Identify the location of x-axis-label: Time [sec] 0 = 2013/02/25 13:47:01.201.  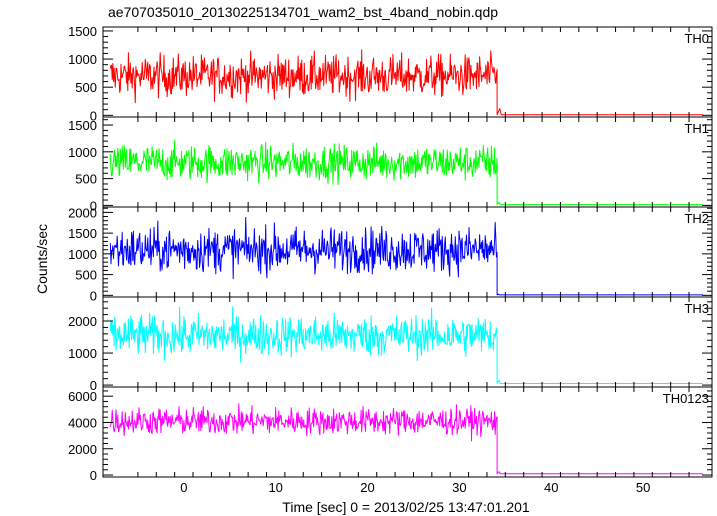
(406, 507).